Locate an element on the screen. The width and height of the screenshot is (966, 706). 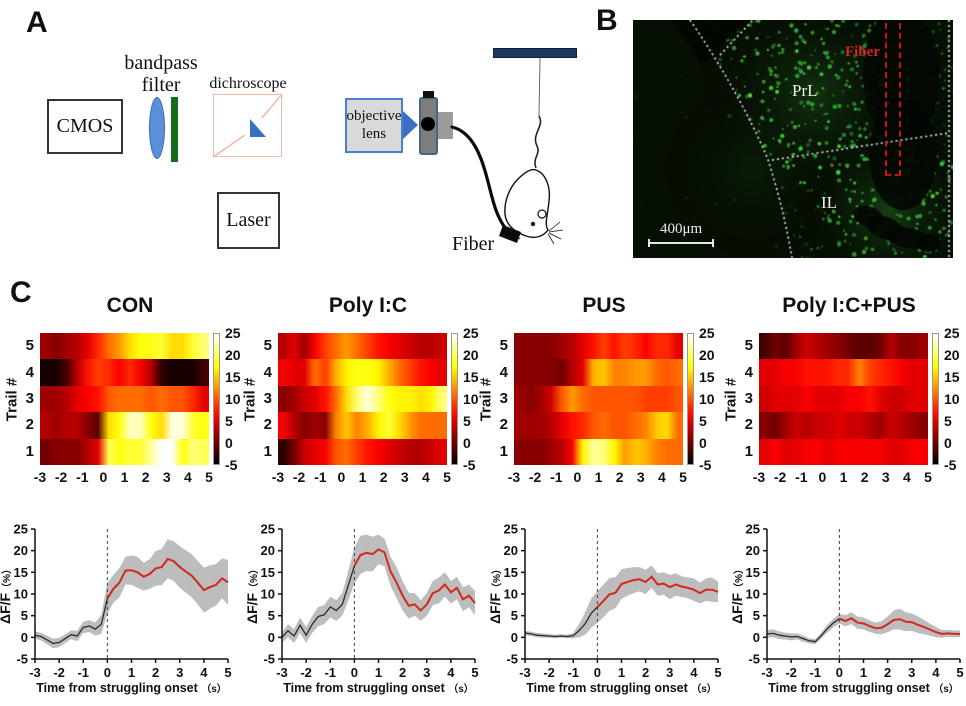
heatmap-2-xtick: -2 is located at coordinates (299, 477).